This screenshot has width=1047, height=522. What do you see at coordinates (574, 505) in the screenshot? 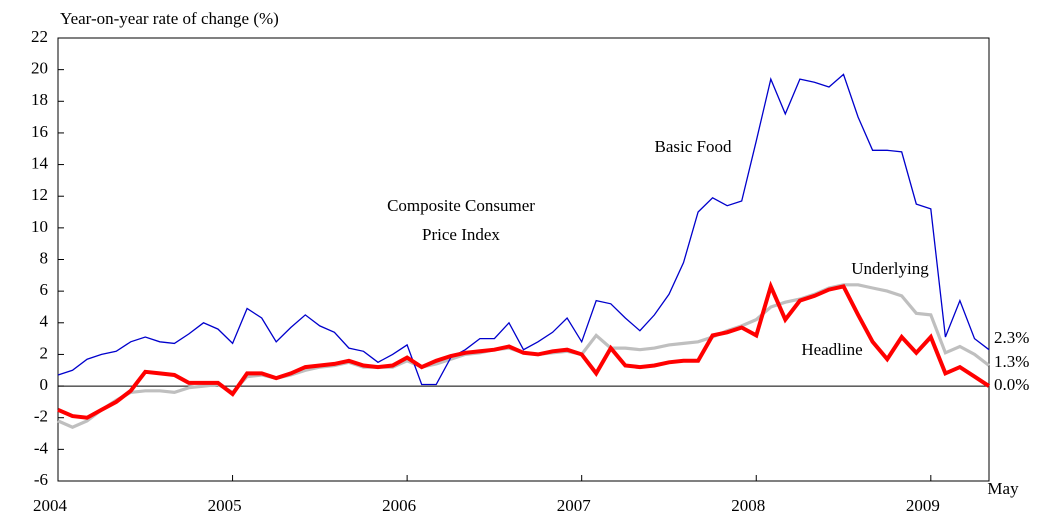
I see `x-tick-label: 2007` at bounding box center [574, 505].